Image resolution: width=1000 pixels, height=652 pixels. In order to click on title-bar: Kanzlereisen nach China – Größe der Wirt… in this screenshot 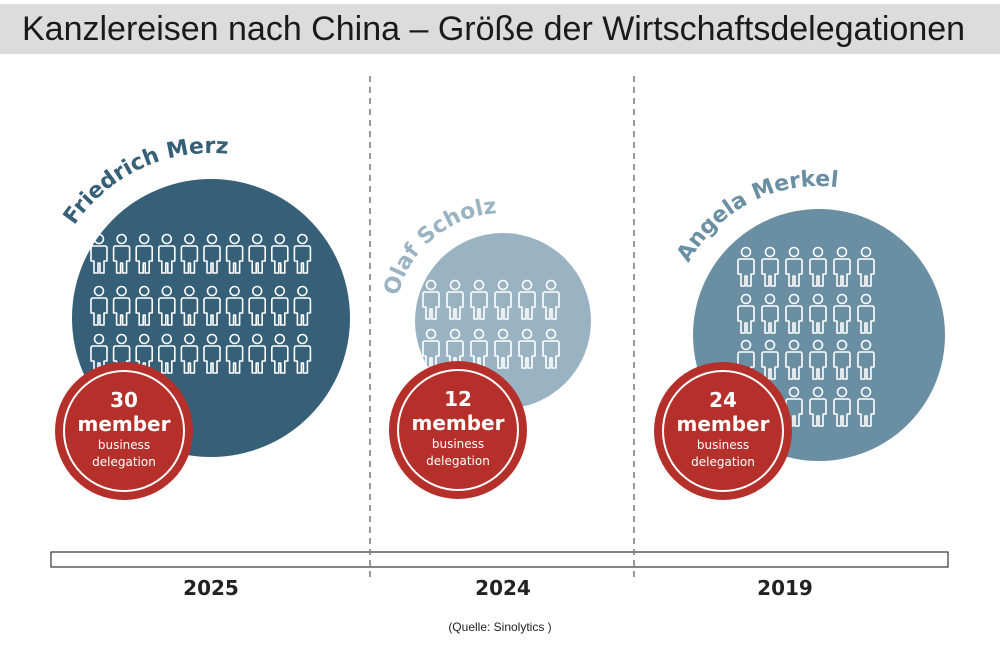, I will do `click(500, 29)`.